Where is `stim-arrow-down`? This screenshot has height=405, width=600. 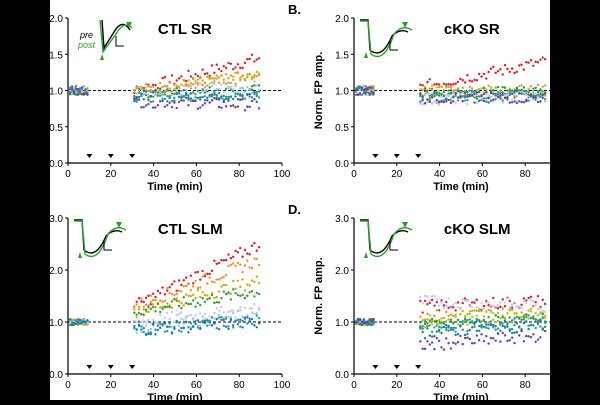
stim-arrow-down is located at coordinates (405, 225).